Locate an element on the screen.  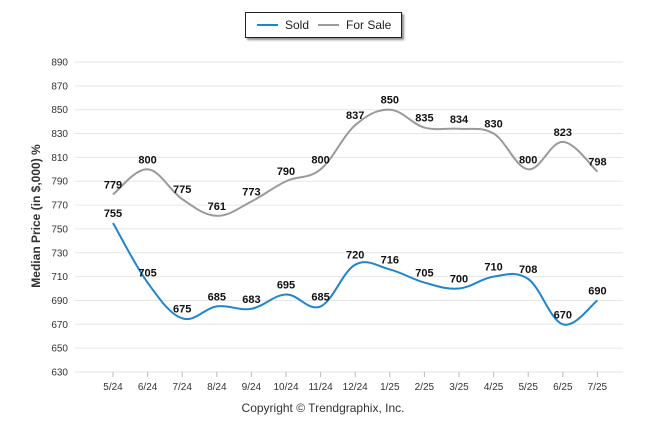
legend-label-sold: Sold is located at coordinates (297, 25).